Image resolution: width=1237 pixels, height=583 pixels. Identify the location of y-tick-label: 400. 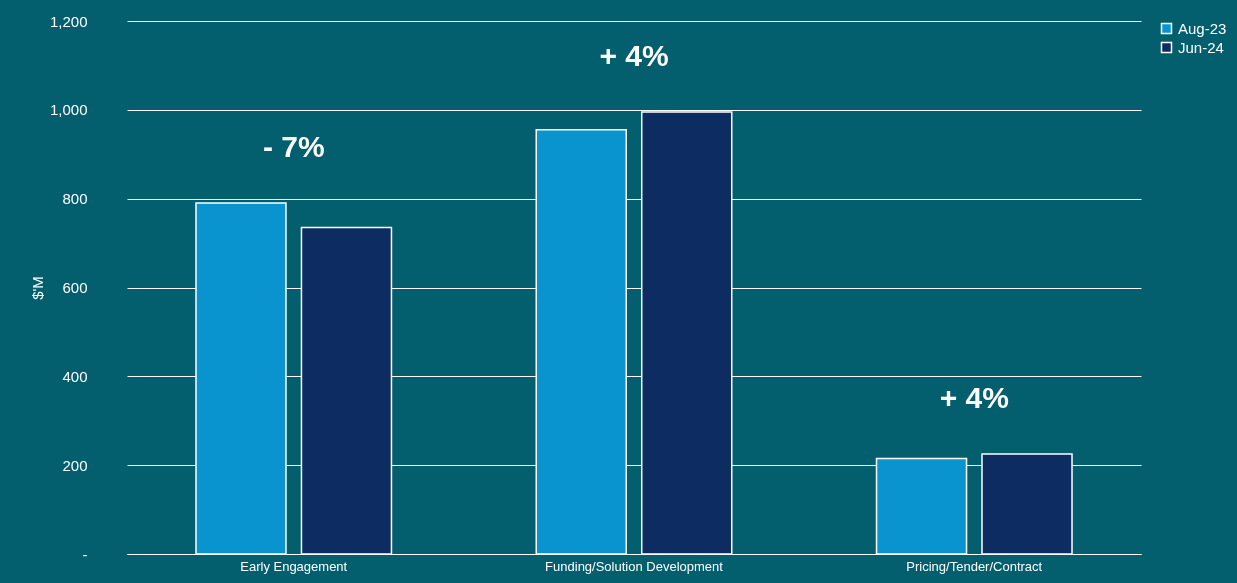
(75, 376).